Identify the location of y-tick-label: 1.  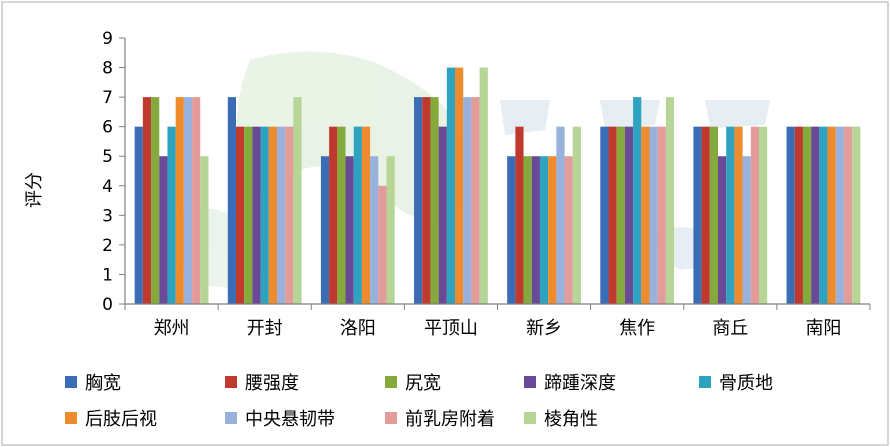
(107, 275).